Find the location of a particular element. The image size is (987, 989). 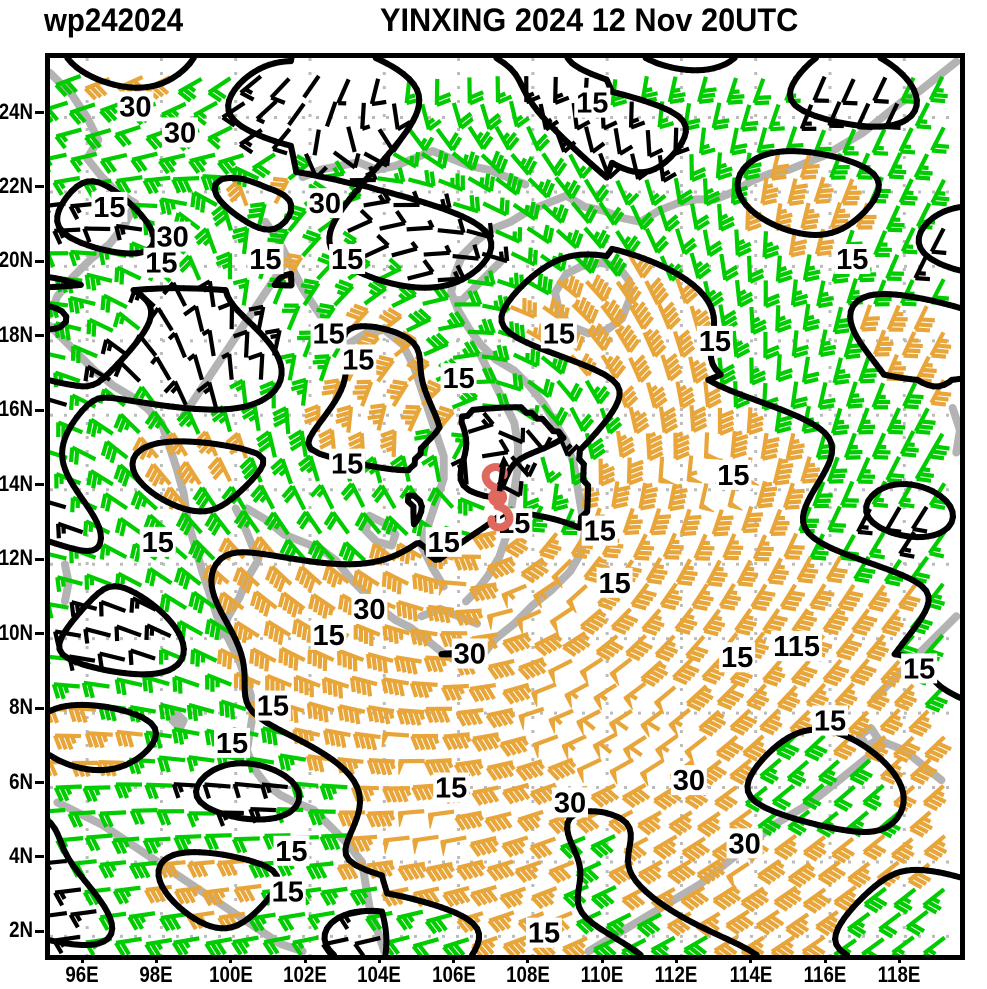

x-tick-label-100E: 100E is located at coordinates (230, 974).